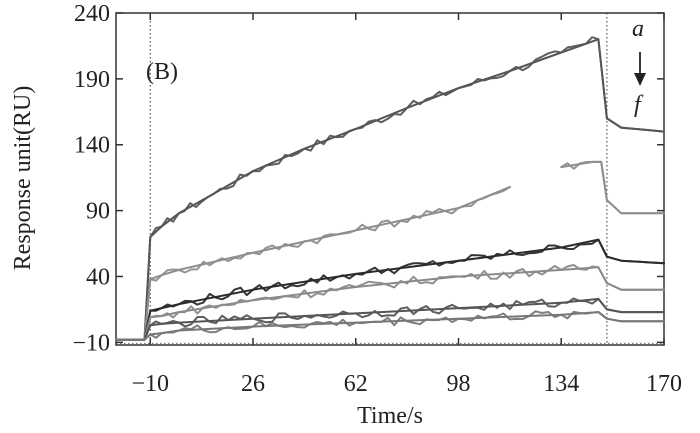 The height and width of the screenshot is (433, 700). I want to click on series-d, so click(390, 302).